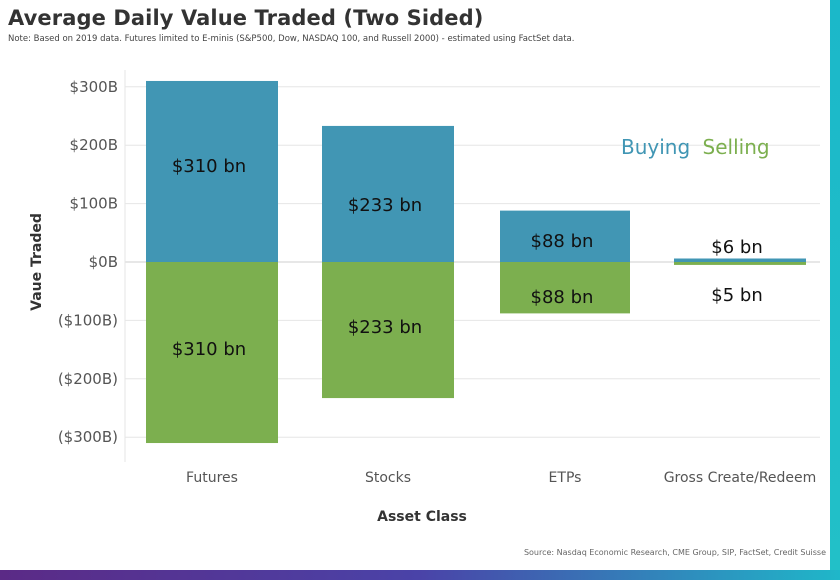 The image size is (840, 580). I want to click on y-tick-label: $100B, so click(94, 204).